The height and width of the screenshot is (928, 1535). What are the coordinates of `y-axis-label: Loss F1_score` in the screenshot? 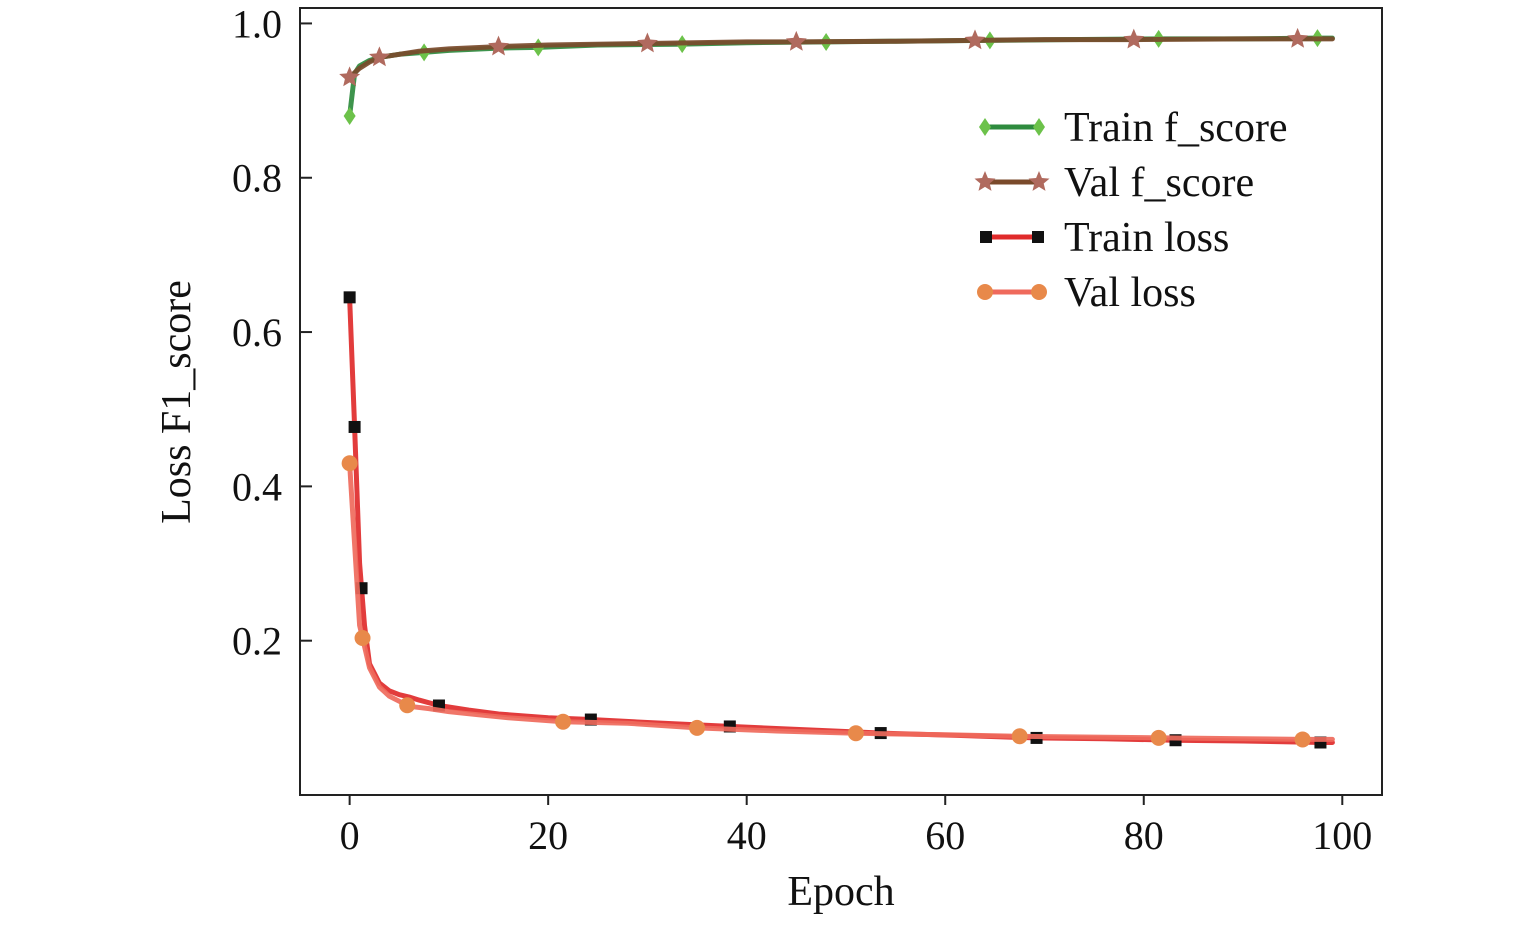 It's located at (177, 402).